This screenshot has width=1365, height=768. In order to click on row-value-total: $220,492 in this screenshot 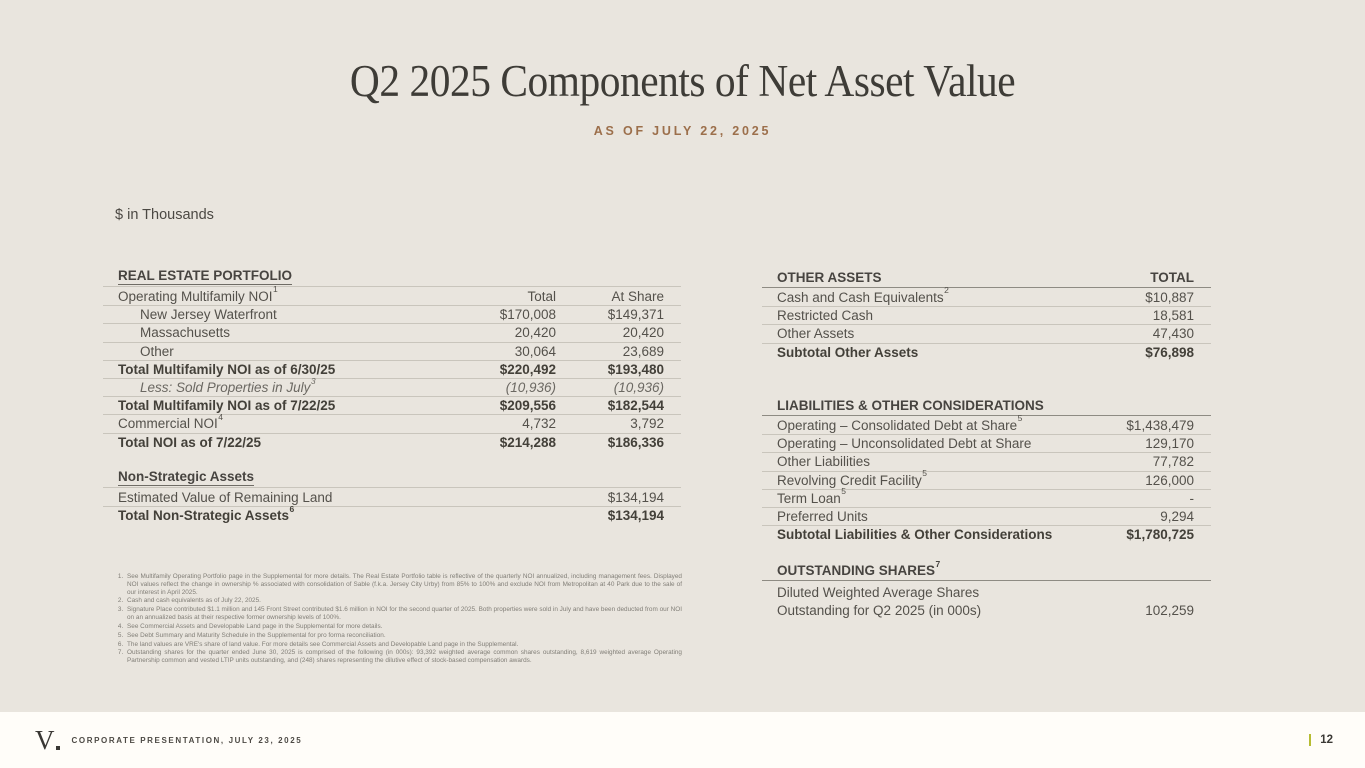, I will do `click(527, 369)`.